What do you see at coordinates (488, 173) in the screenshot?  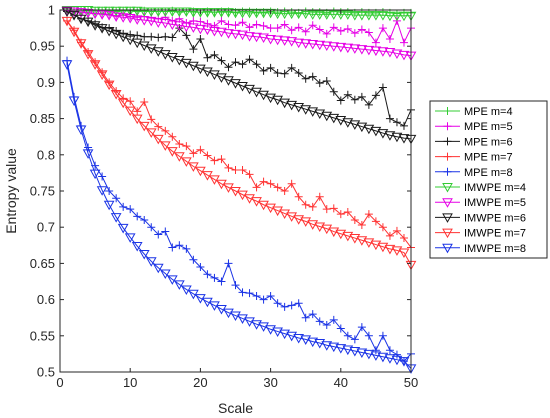 I see `legend-label: MPE m=8` at bounding box center [488, 173].